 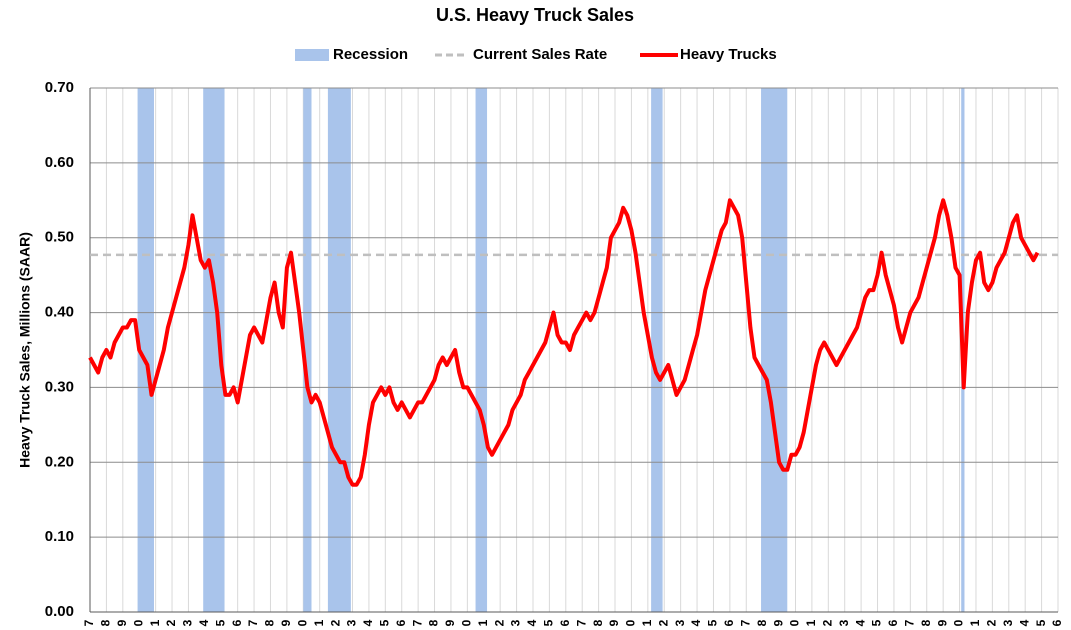 What do you see at coordinates (59, 237) in the screenshot?
I see `y-tick-label: 0.50` at bounding box center [59, 237].